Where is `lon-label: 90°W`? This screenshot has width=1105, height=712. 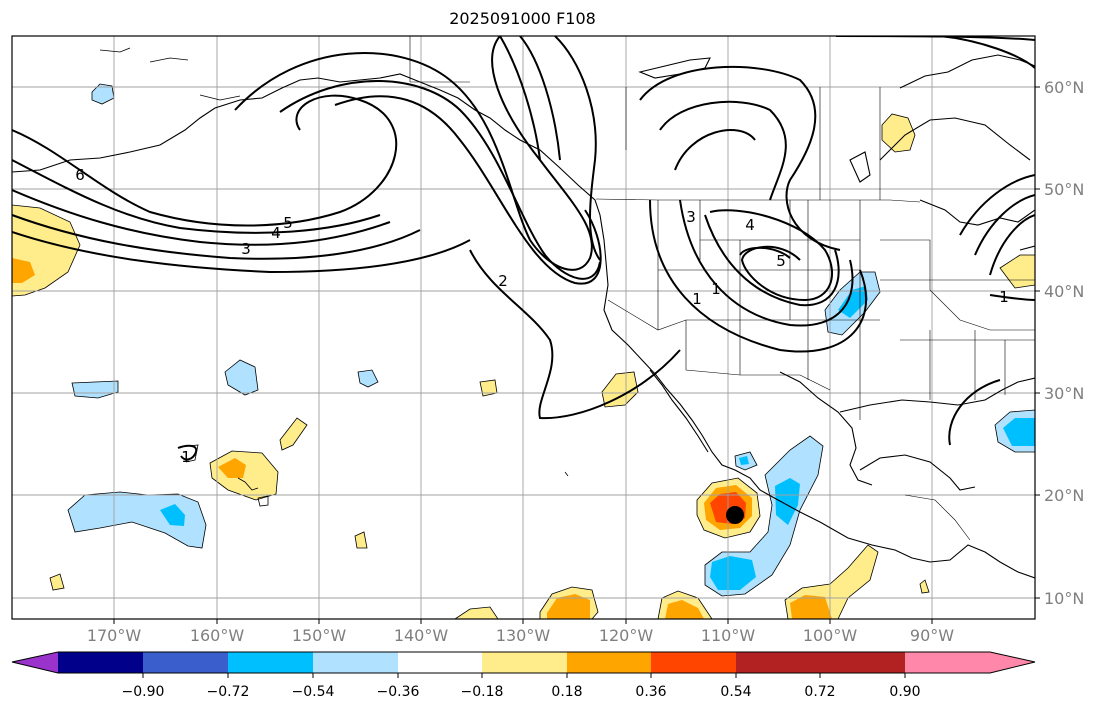
lon-label: 90°W is located at coordinates (932, 635).